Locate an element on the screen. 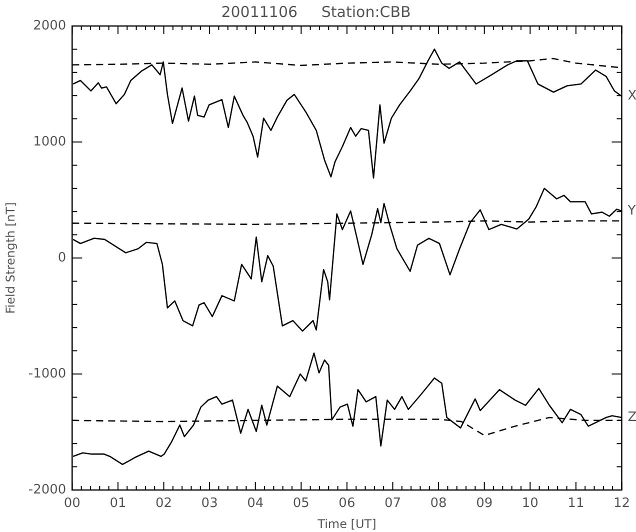 The height and width of the screenshot is (532, 636). y-tick-label: 1000 is located at coordinates (49, 142).